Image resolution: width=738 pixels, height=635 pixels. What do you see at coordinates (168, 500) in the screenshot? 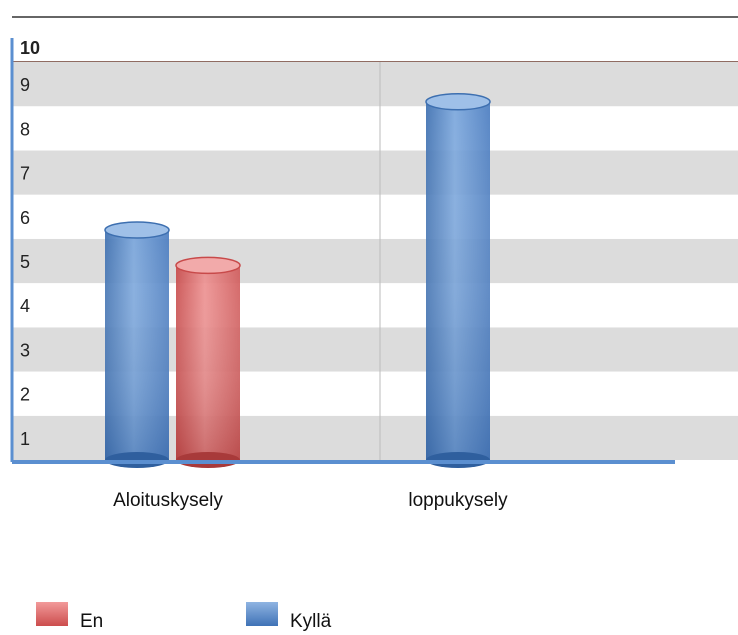
I see `x-category-label: Aloituskysely` at bounding box center [168, 500].